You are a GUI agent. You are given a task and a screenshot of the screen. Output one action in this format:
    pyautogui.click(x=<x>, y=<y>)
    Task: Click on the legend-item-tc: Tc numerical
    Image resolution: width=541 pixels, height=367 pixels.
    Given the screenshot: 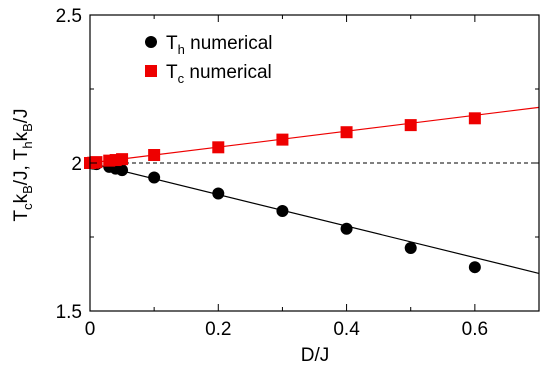 What is the action you would take?
    pyautogui.click(x=208, y=74)
    